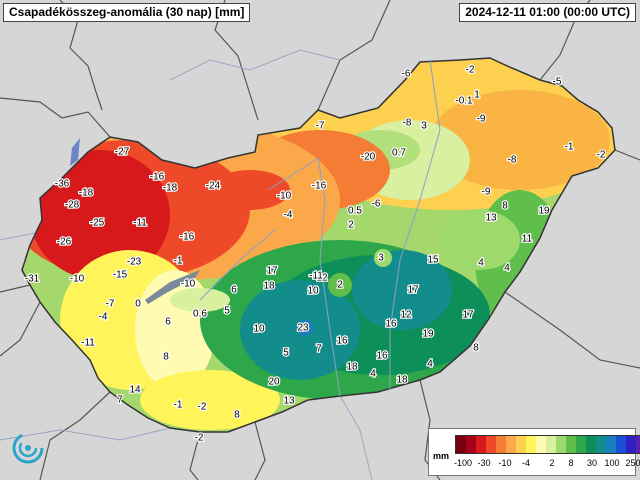  I want to click on legend-colorbar, so click(547, 444).